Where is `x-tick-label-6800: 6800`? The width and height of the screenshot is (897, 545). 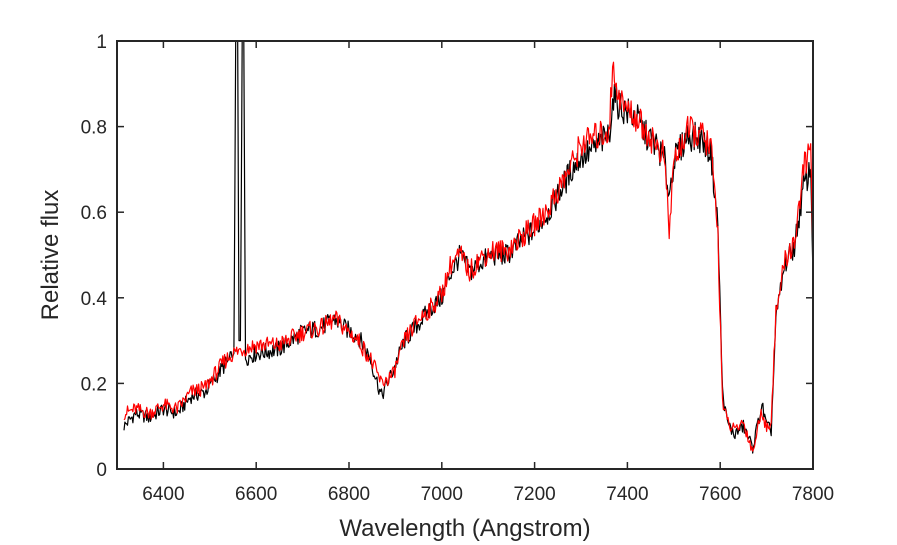
x-tick-label-6800: 6800 is located at coordinates (349, 494).